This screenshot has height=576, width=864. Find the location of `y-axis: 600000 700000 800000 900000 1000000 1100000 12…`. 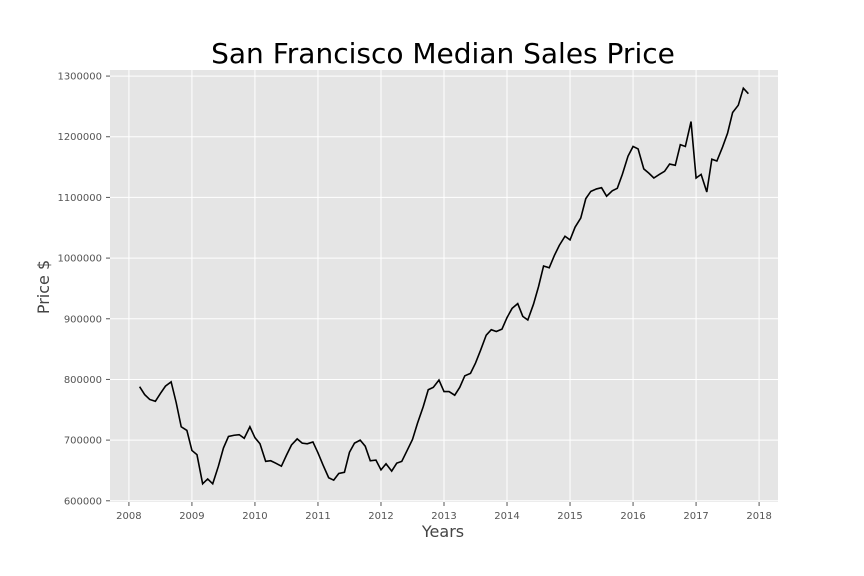

y-axis: 600000 700000 800000 900000 1000000 1100000 12… is located at coordinates (83, 289).